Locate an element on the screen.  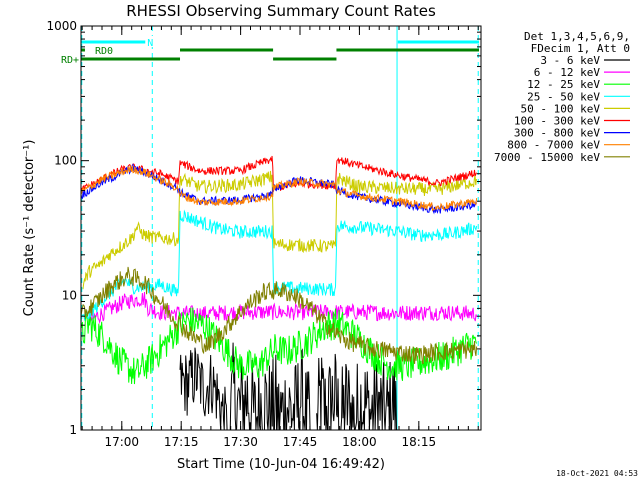
x-tick-label-17-15: 17:15 is located at coordinates (181, 442).